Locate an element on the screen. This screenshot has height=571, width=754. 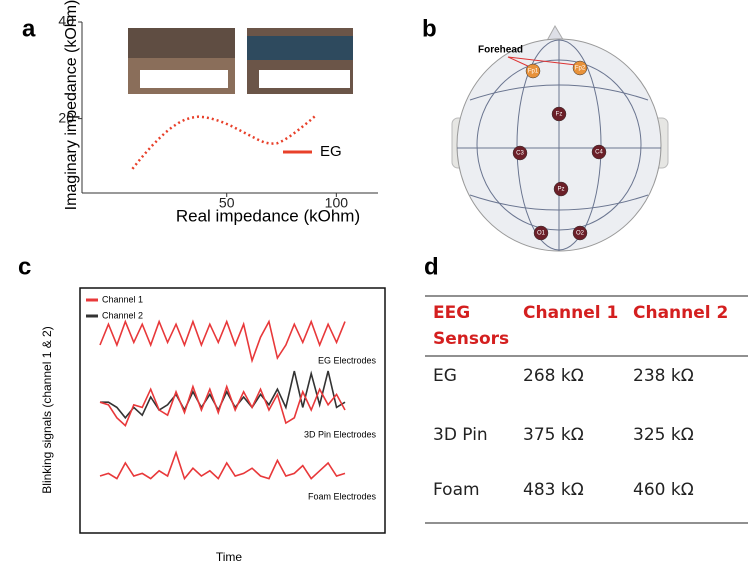
x-axis-label: Real impedance (kOhm) is located at coordinates (268, 215).